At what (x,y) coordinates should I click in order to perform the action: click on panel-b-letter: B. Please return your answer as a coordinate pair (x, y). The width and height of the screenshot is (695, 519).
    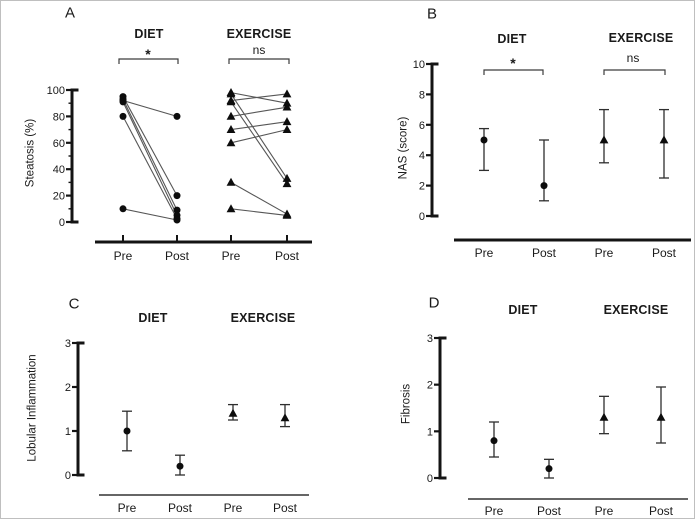
    Looking at the image, I should click on (432, 14).